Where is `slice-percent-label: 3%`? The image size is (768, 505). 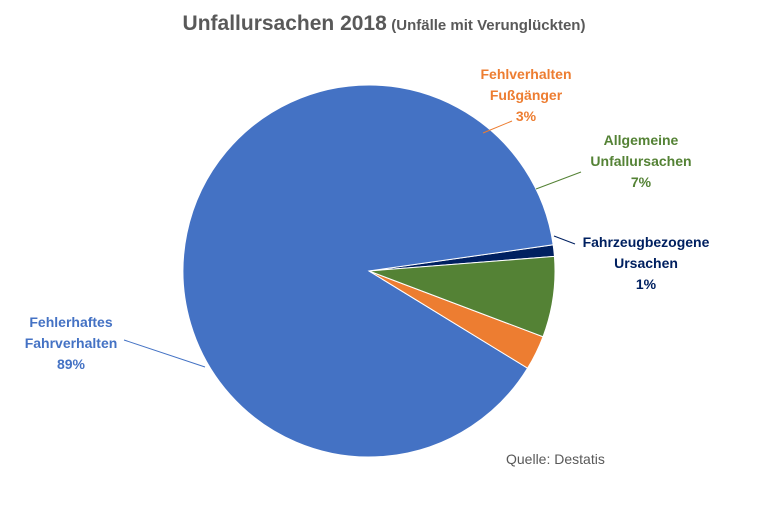
slice-percent-label: 3% is located at coordinates (526, 116).